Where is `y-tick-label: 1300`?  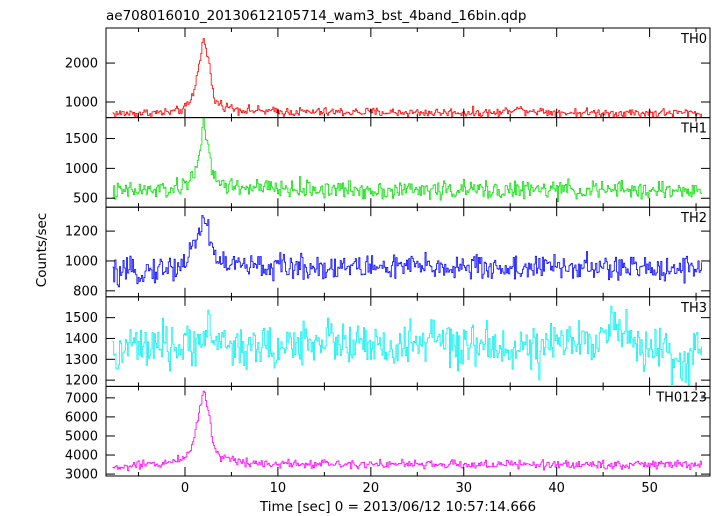
y-tick-label: 1300 is located at coordinates (81, 360).